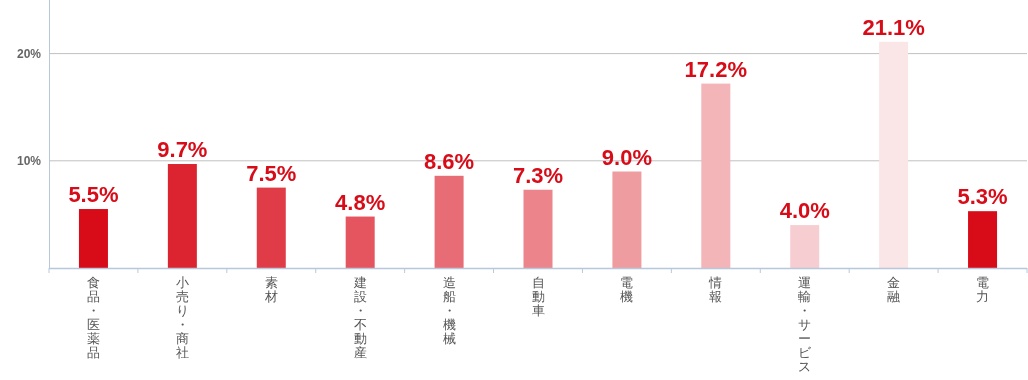 The width and height of the screenshot is (1028, 380). I want to click on data-label: 5.3%, so click(982, 197).